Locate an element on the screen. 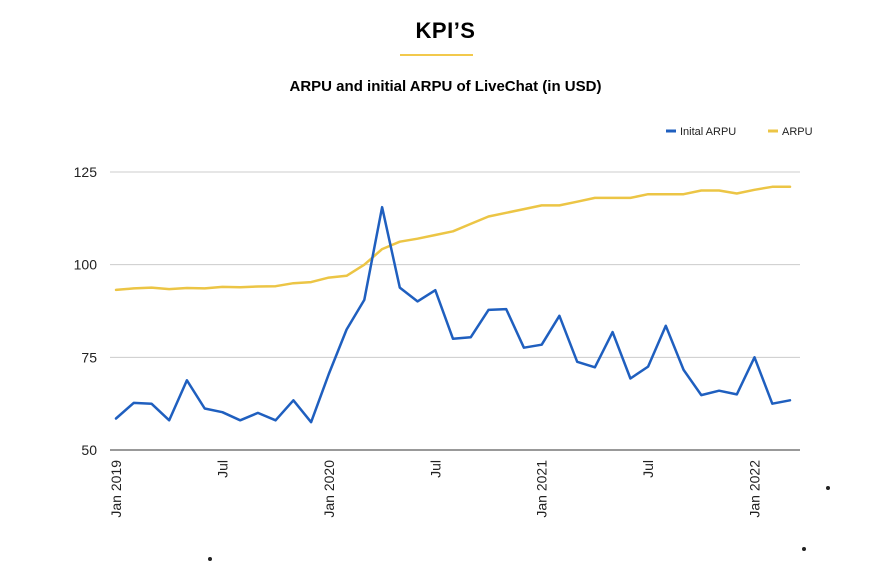 The height and width of the screenshot is (564, 891). y-tick-label: 100 is located at coordinates (86, 265).